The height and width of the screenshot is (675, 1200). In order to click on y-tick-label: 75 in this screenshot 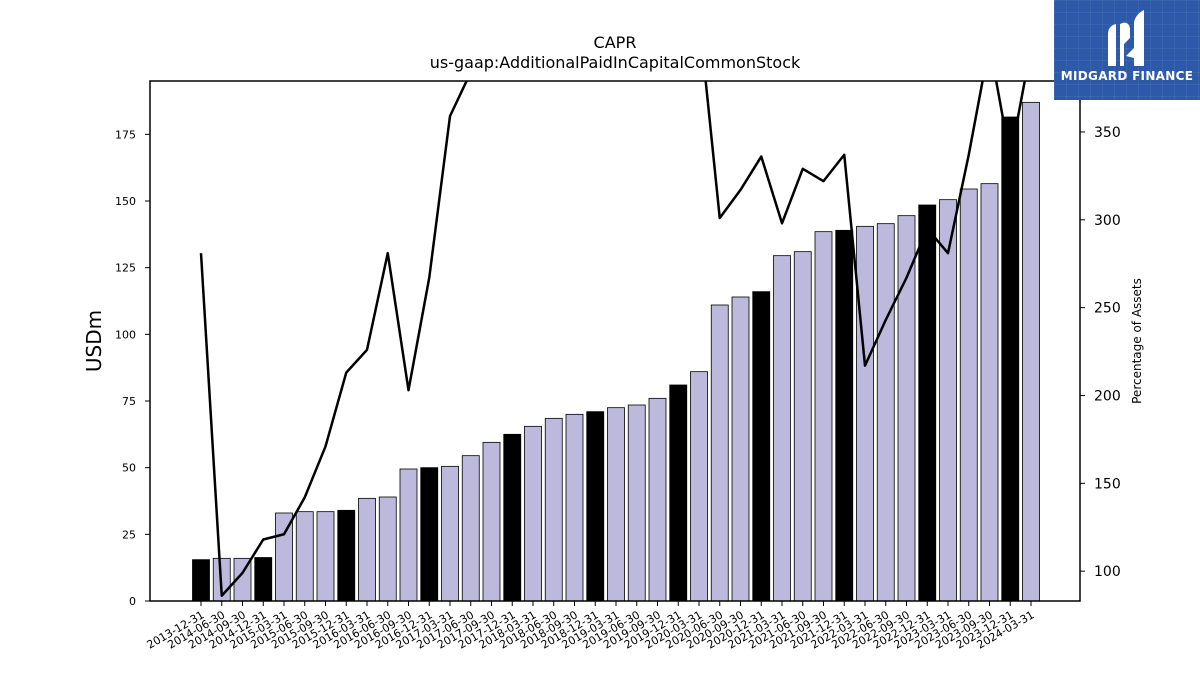, I will do `click(129, 401)`.